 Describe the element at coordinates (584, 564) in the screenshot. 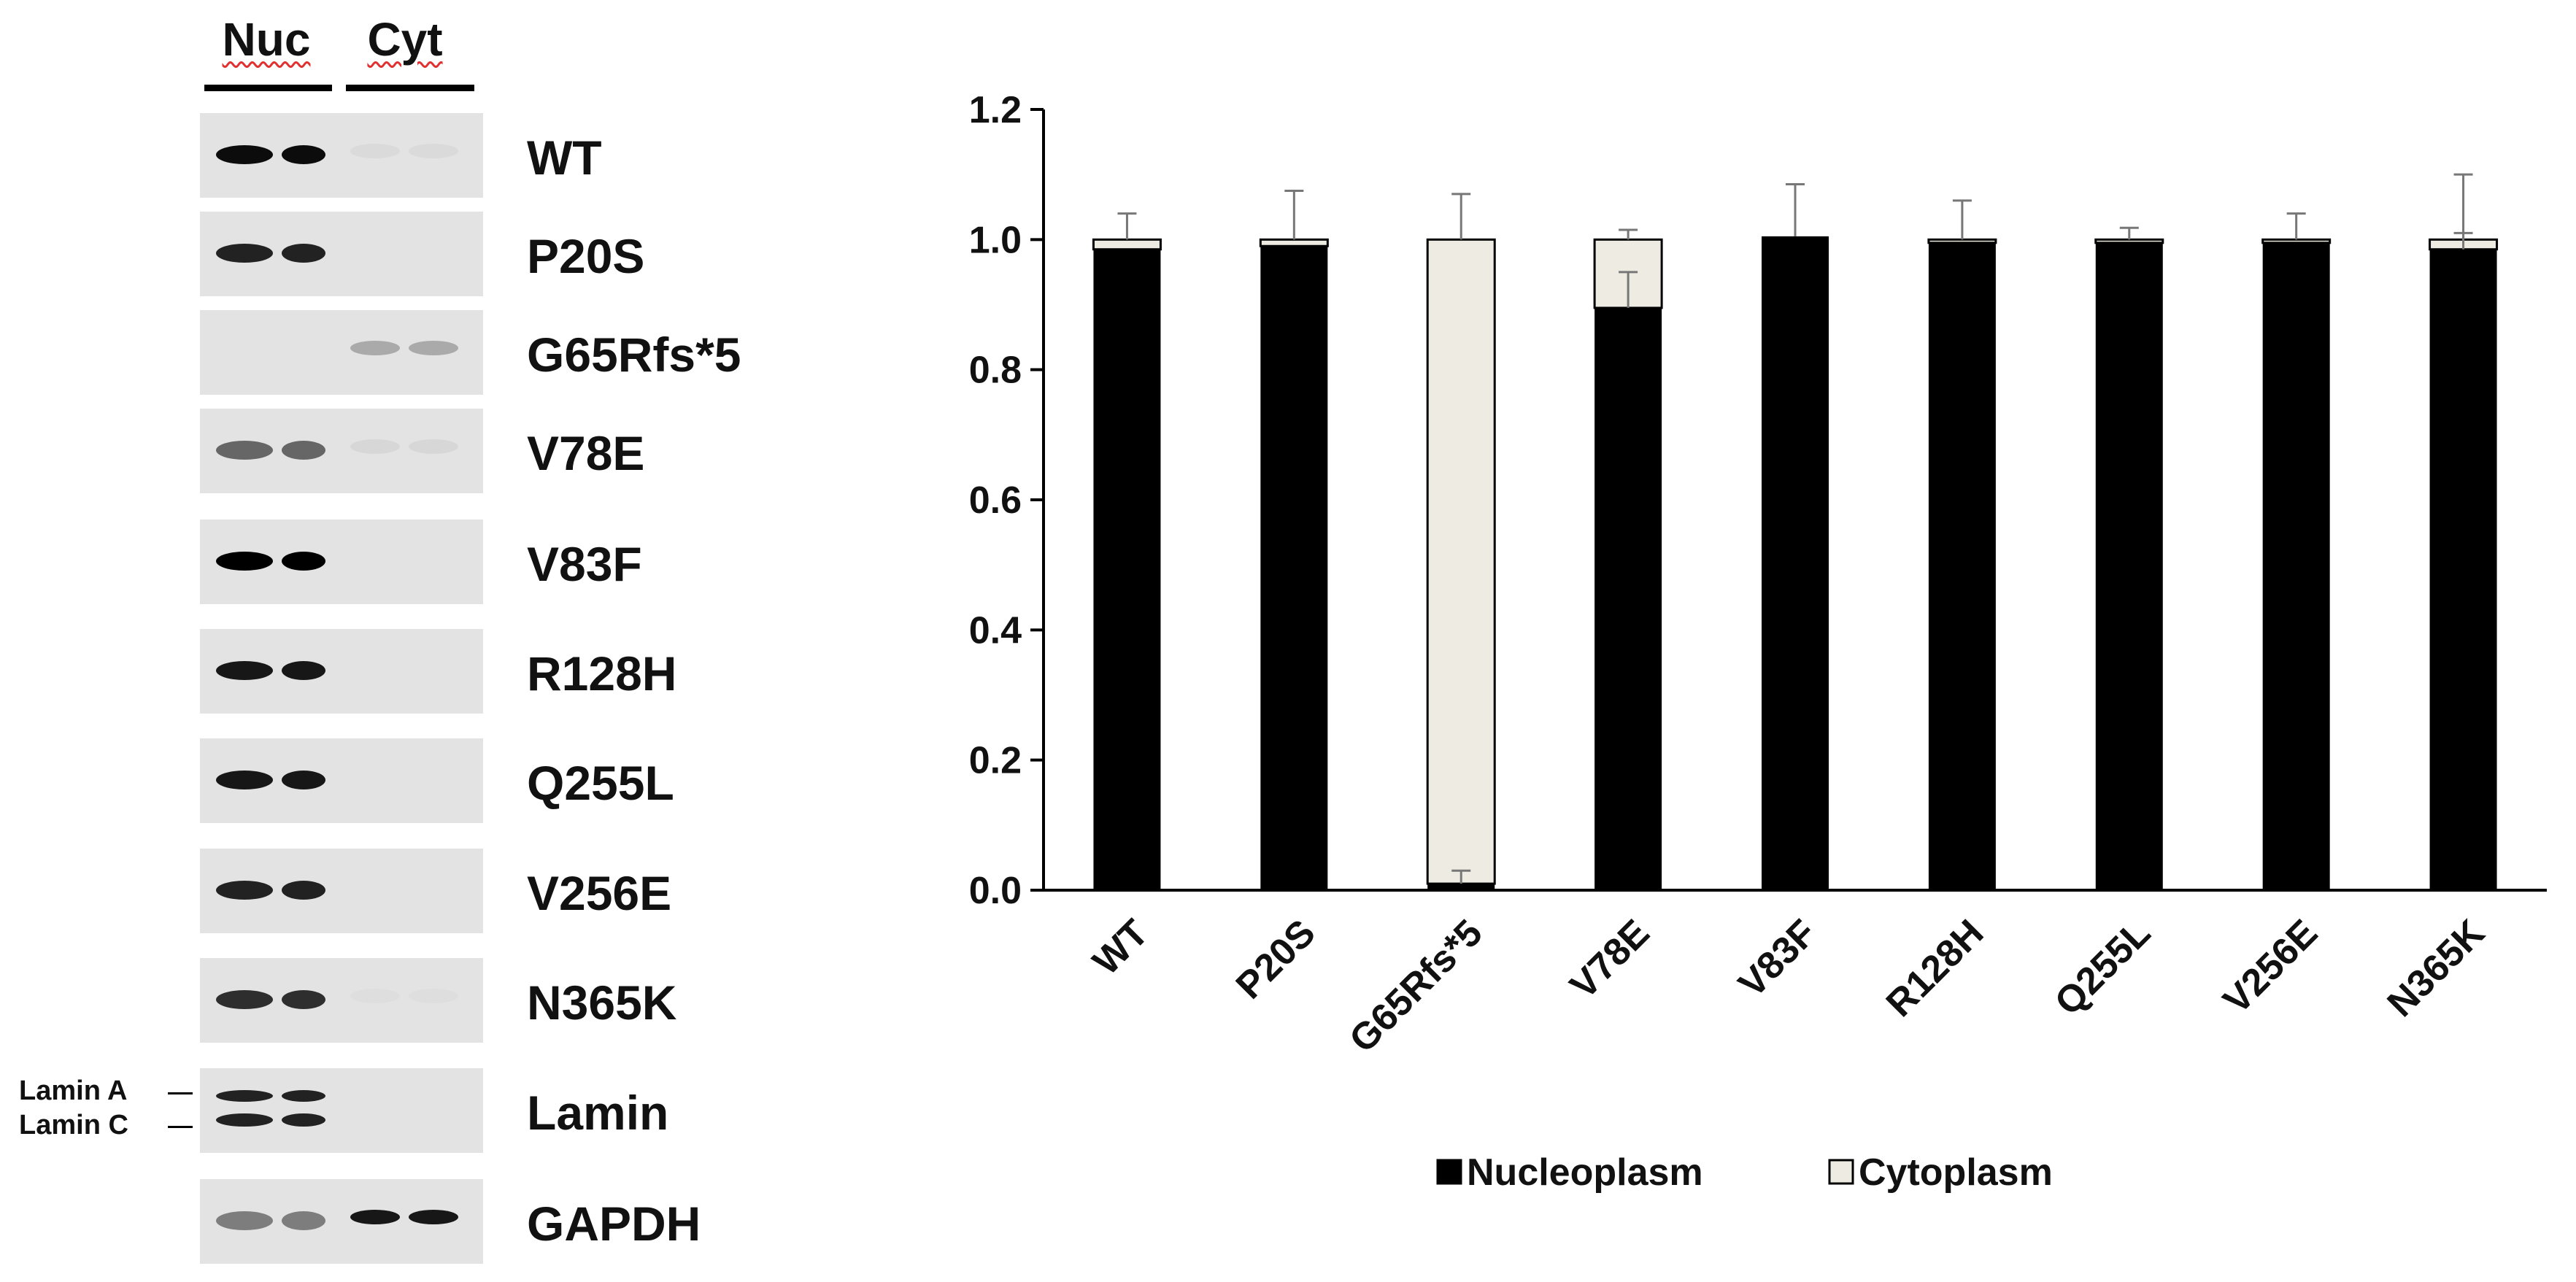

I see `strip-label: V83F` at that location.